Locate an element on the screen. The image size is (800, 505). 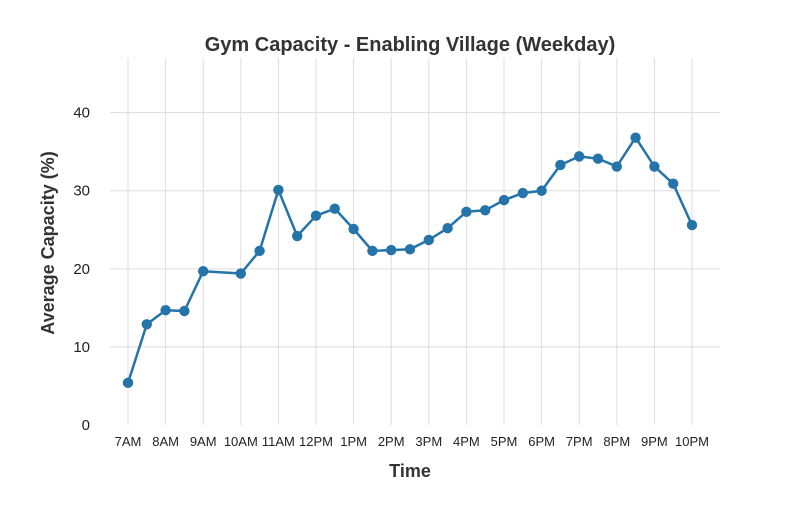
x-tick-label: 11AM is located at coordinates (278, 441).